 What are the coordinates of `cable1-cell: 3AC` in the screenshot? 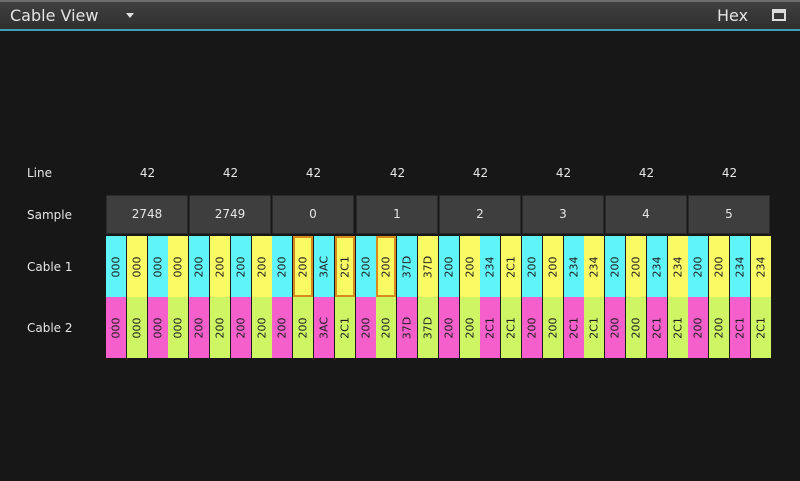 It's located at (324, 266).